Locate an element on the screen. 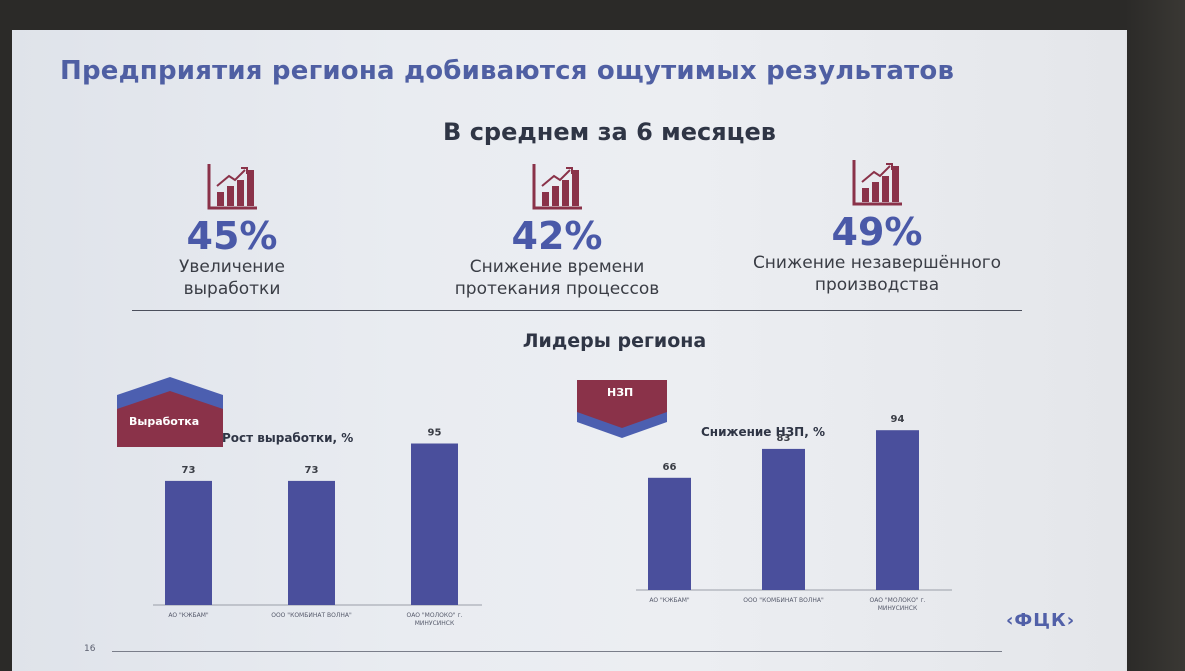 The height and width of the screenshot is (671, 1185). screen-edge-shadow is located at coordinates (1155, 335).